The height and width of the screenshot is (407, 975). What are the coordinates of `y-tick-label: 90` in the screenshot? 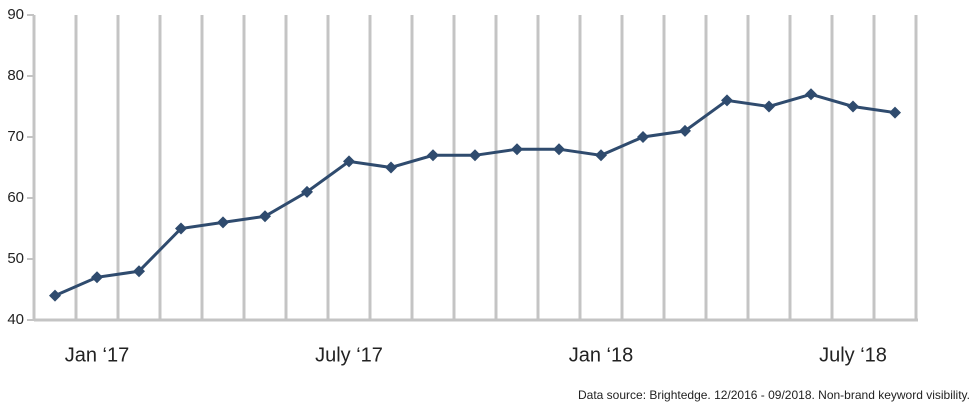 It's located at (15, 14).